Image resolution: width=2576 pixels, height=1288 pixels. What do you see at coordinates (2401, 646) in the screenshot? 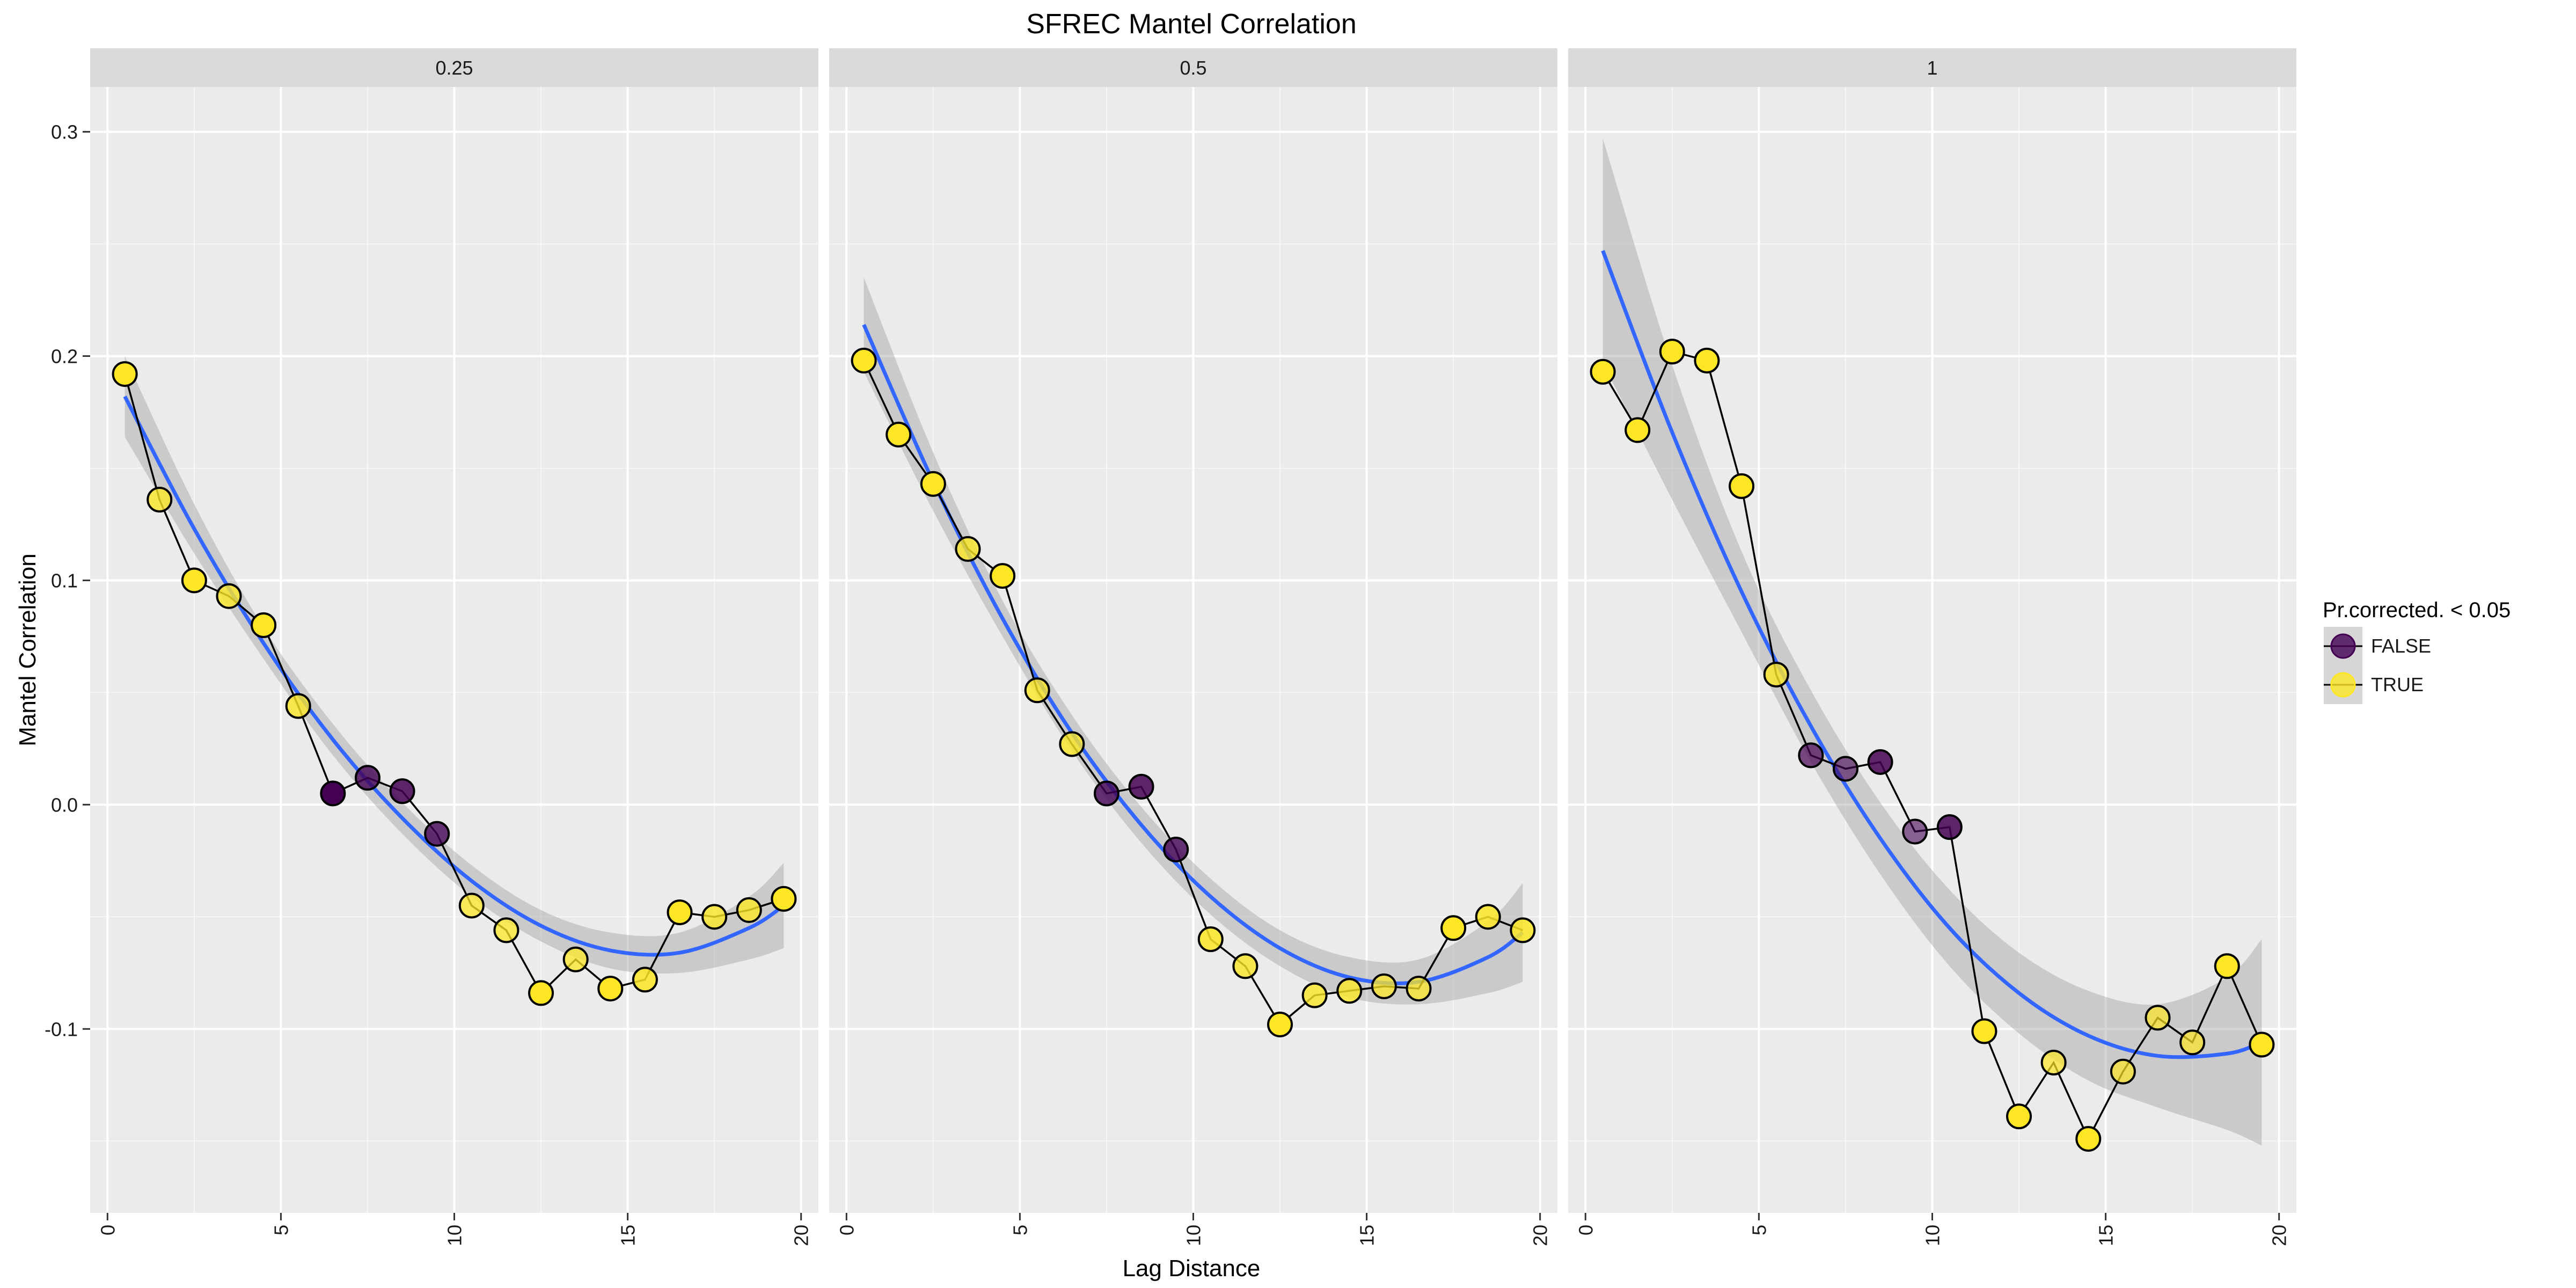
I see `legend-label: FALSE` at bounding box center [2401, 646].